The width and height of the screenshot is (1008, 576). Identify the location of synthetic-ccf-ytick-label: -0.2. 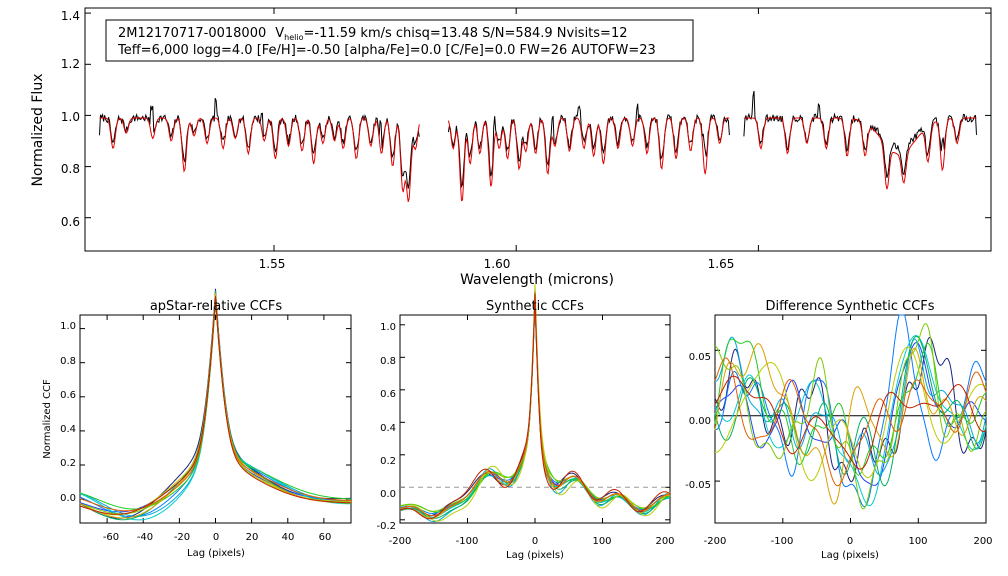
(386, 526).